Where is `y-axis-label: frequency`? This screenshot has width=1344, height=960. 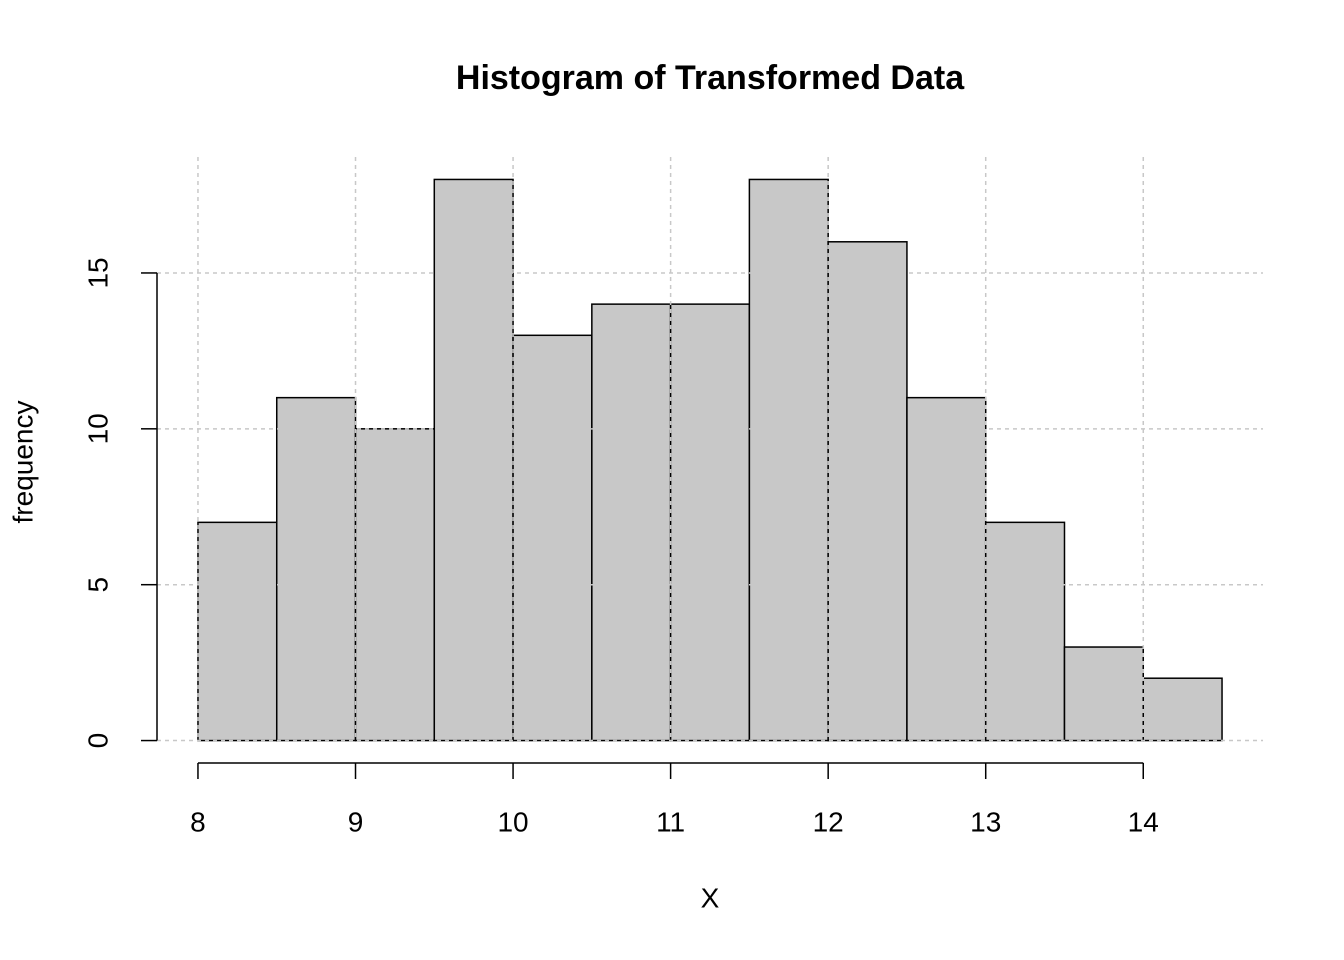 y-axis-label: frequency is located at coordinates (22, 462).